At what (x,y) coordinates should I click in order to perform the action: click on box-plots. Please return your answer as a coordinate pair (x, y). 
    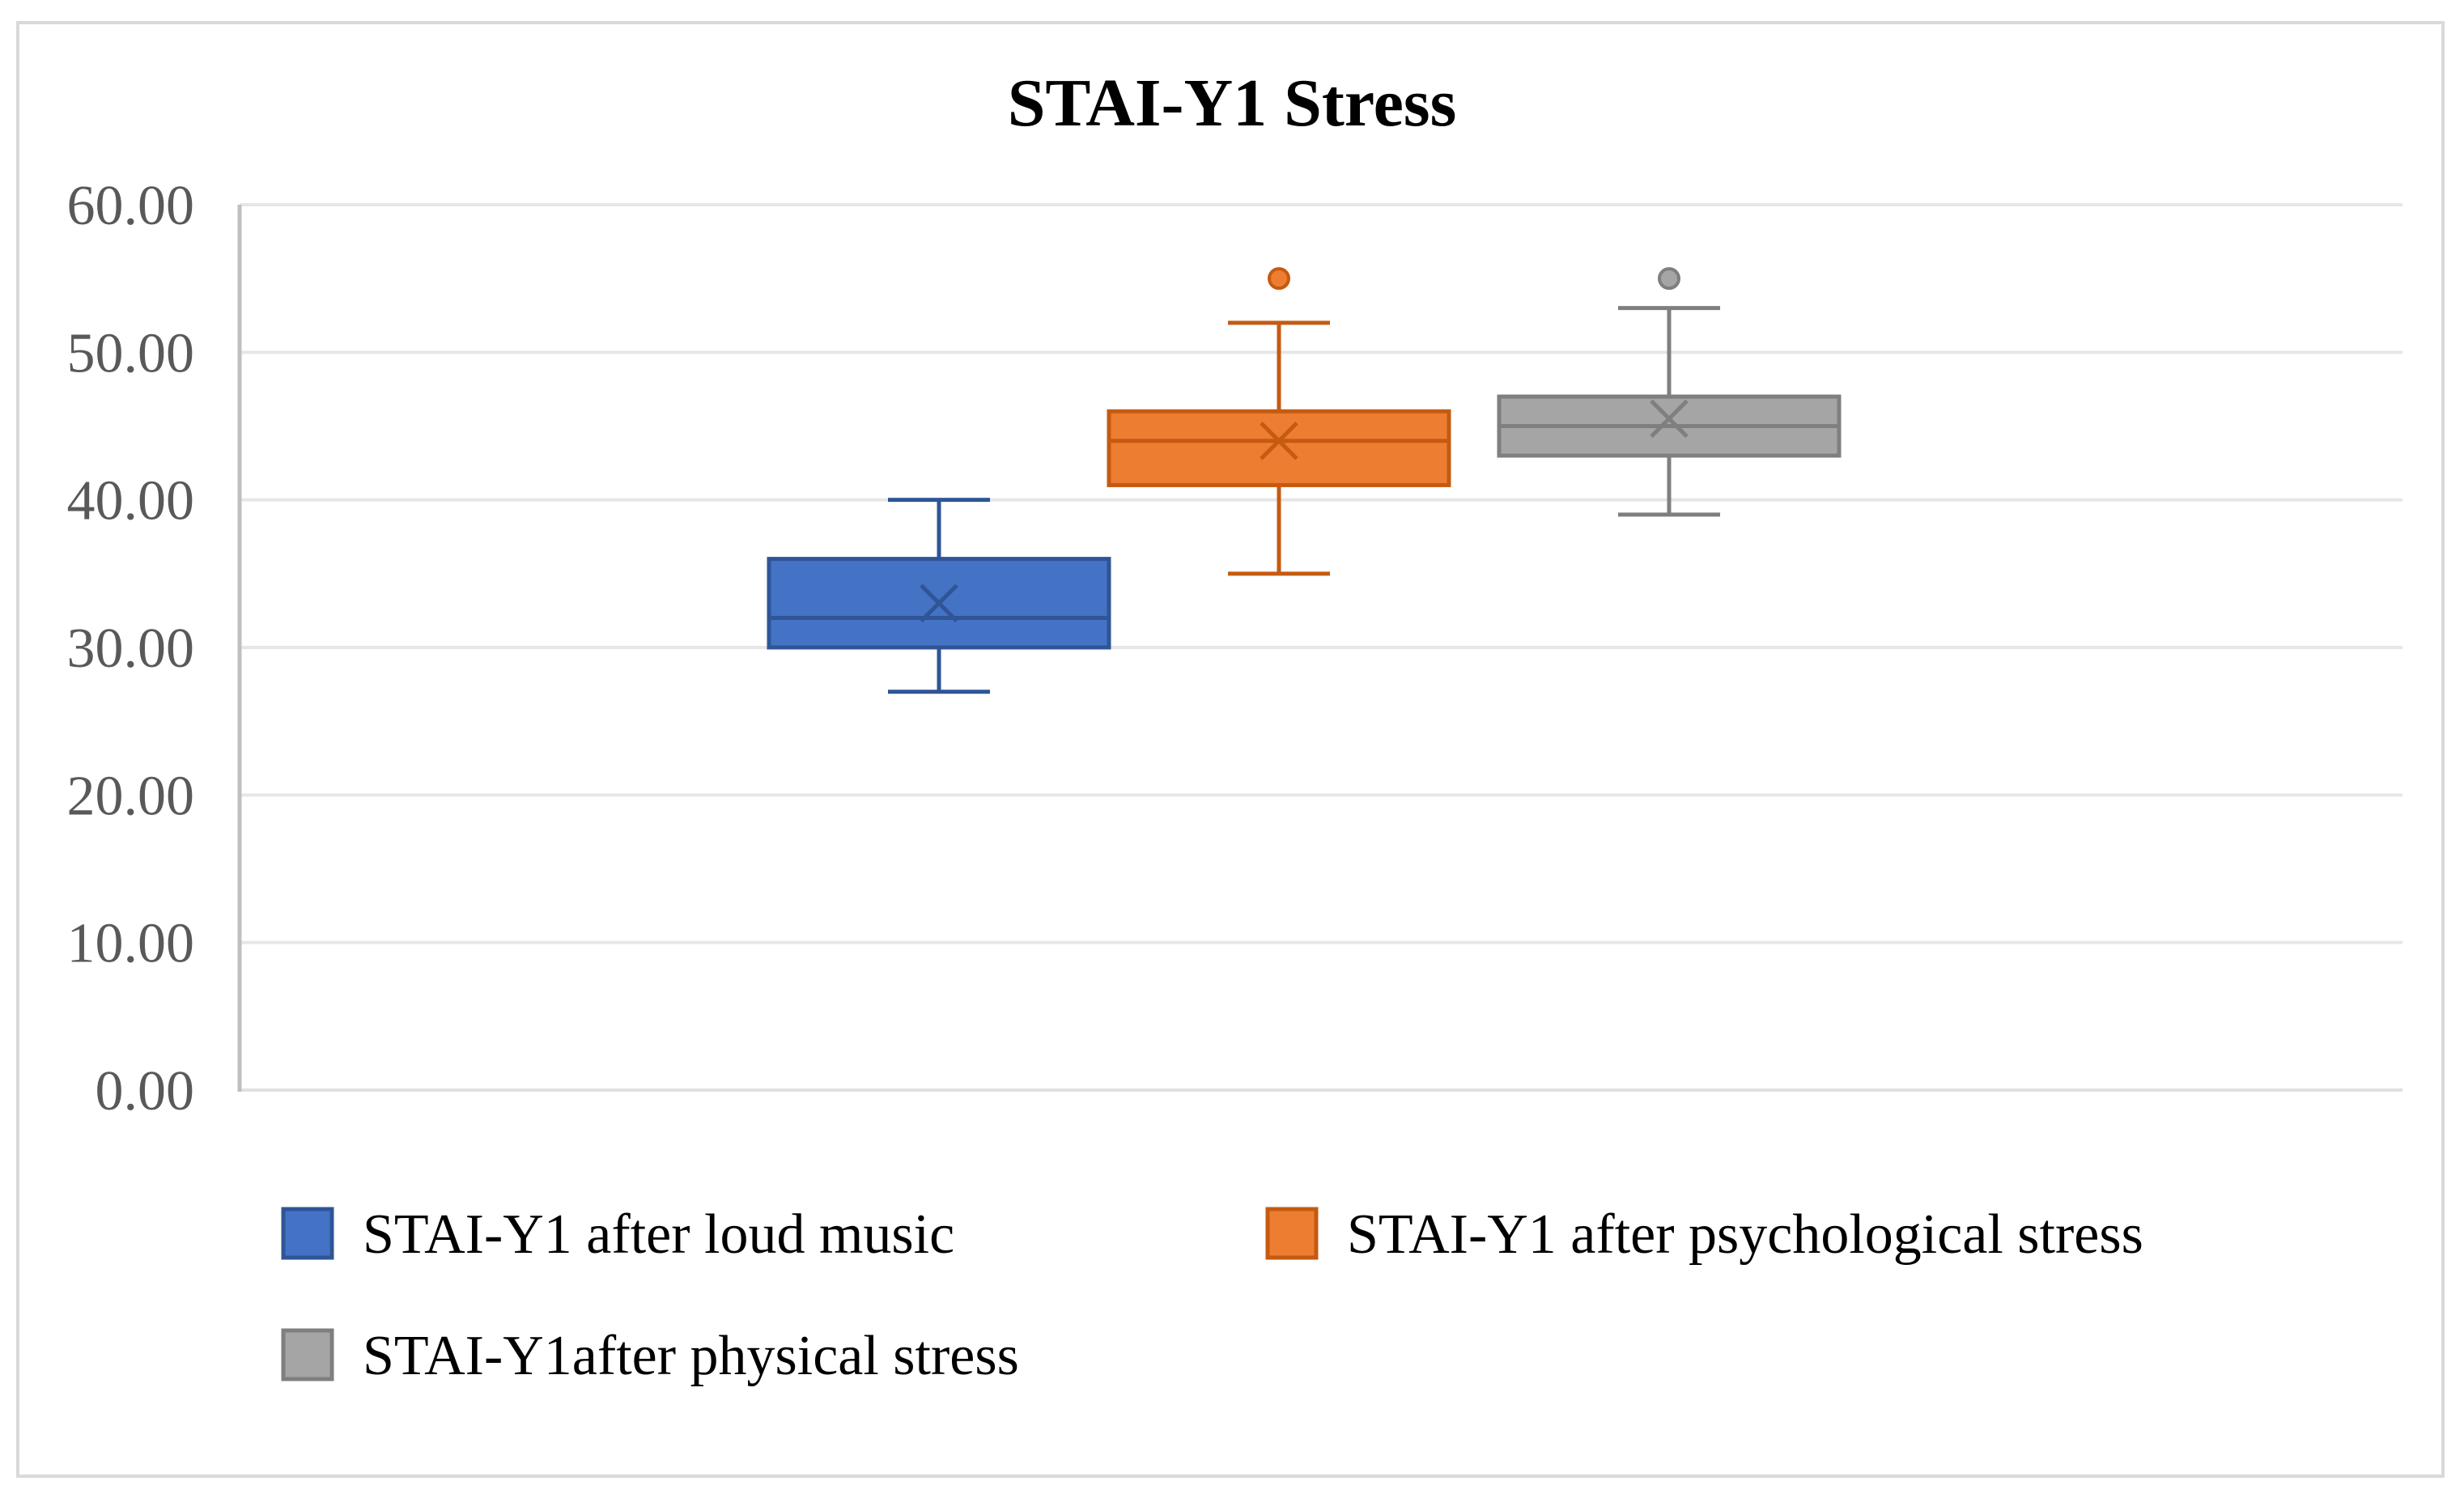
    Looking at the image, I should click on (1305, 480).